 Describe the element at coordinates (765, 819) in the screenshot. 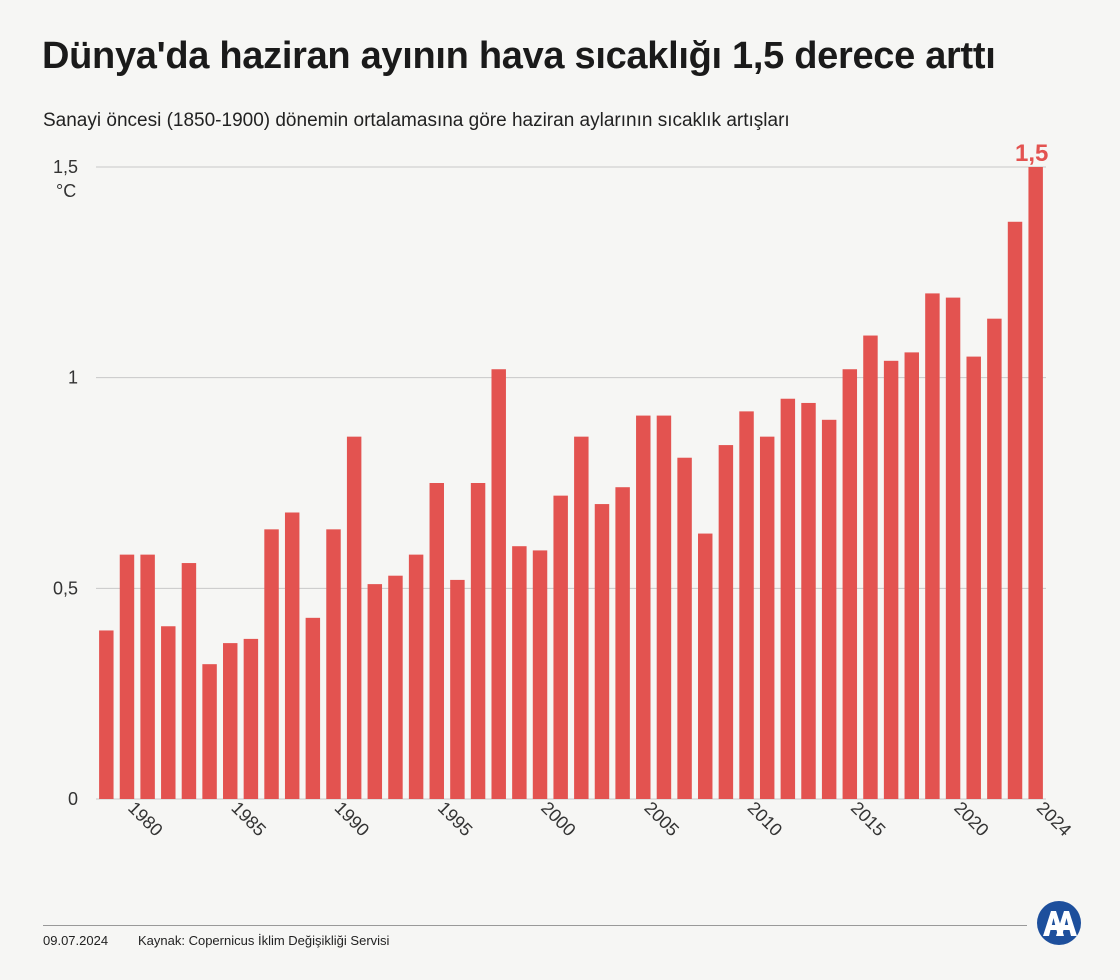

I see `x-tick-label: 2010` at that location.